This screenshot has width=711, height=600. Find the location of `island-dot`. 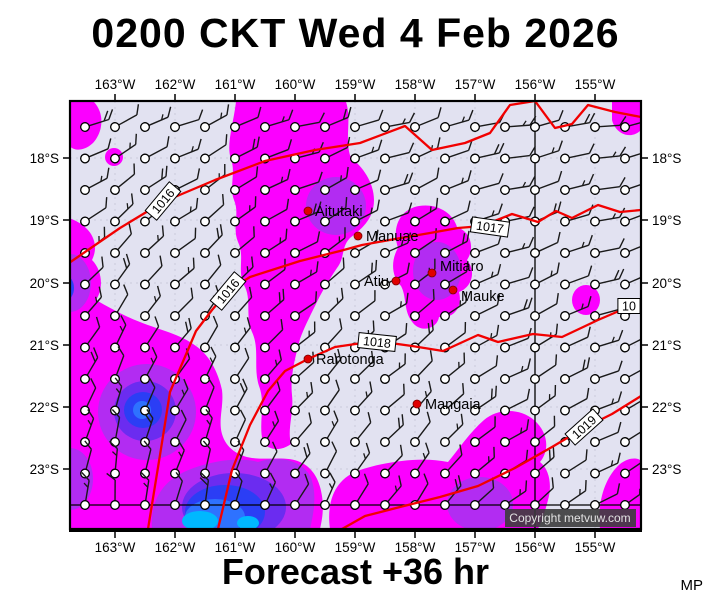

island-dot is located at coordinates (417, 404).